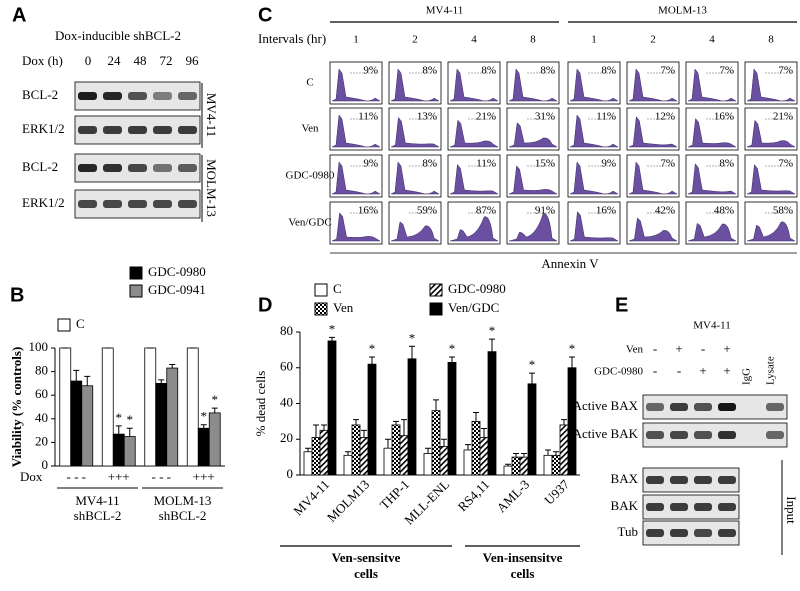 Image resolution: width=800 pixels, height=591 pixels. I want to click on treatment-label: Ven, so click(635, 350).